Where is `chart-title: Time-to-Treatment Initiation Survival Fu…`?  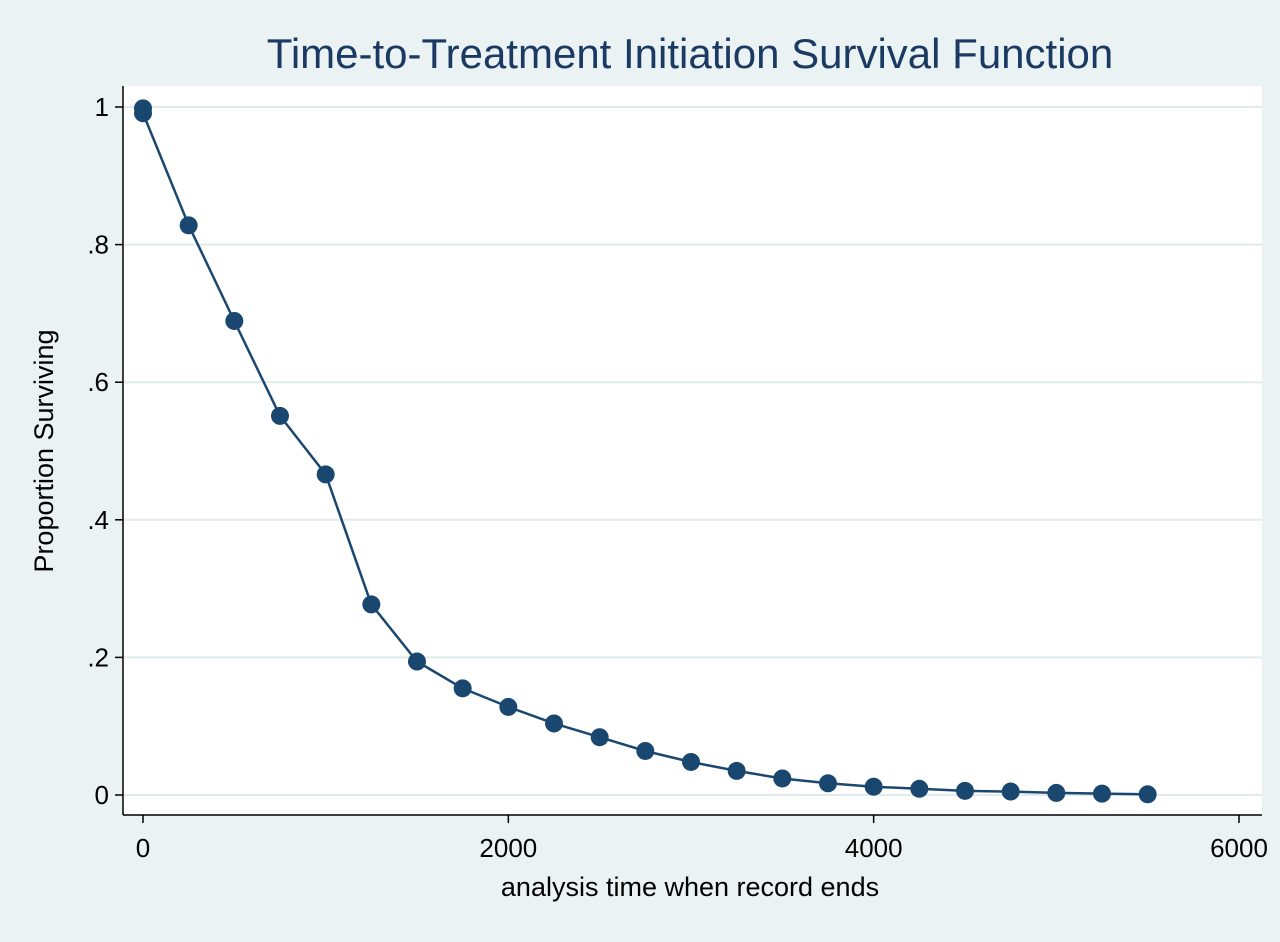
chart-title: Time-to-Treatment Initiation Survival Fu… is located at coordinates (690, 53).